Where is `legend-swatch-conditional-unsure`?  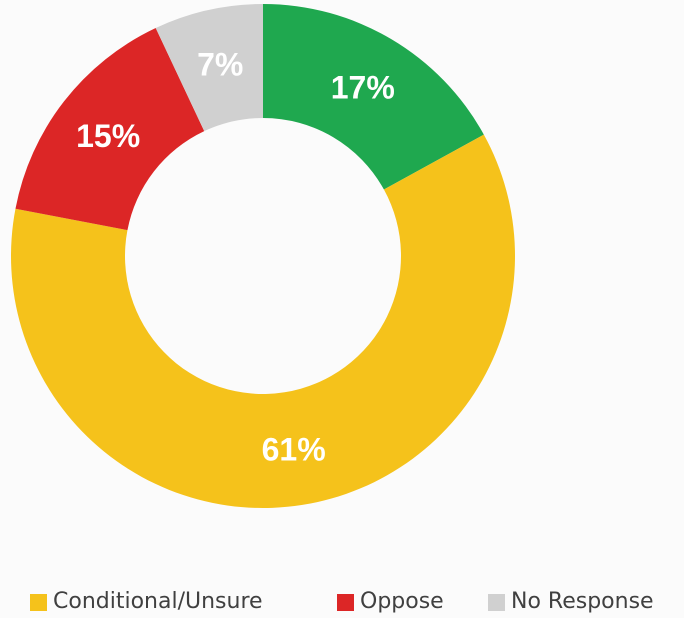
legend-swatch-conditional-unsure is located at coordinates (38, 602).